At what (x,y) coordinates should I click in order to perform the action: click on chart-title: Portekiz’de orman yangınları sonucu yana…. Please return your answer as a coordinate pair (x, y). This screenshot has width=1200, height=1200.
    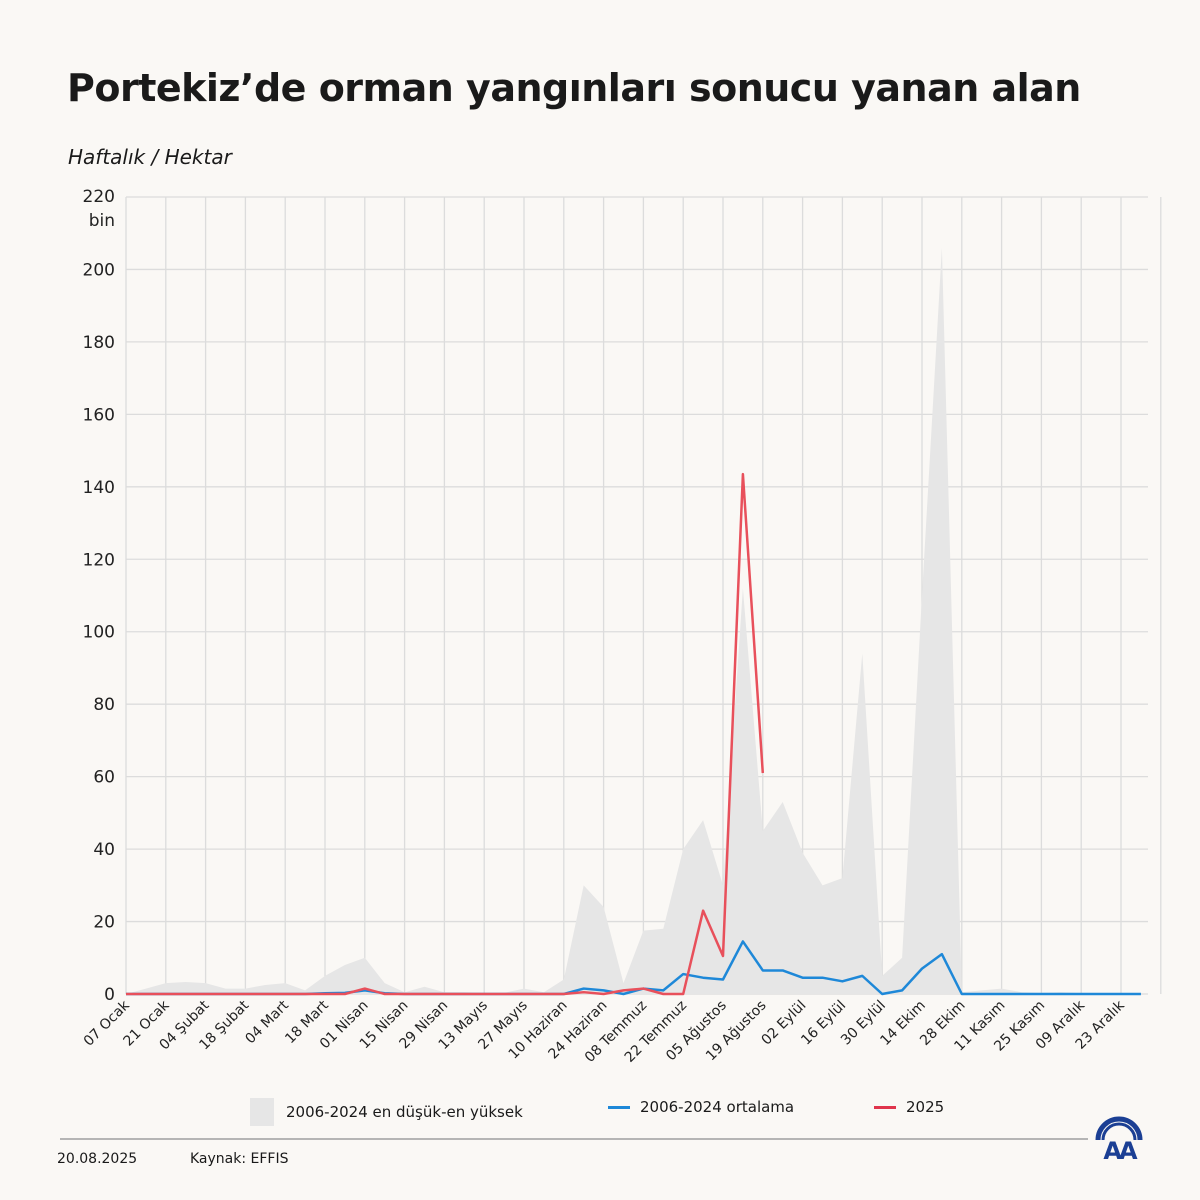
    Looking at the image, I should click on (574, 88).